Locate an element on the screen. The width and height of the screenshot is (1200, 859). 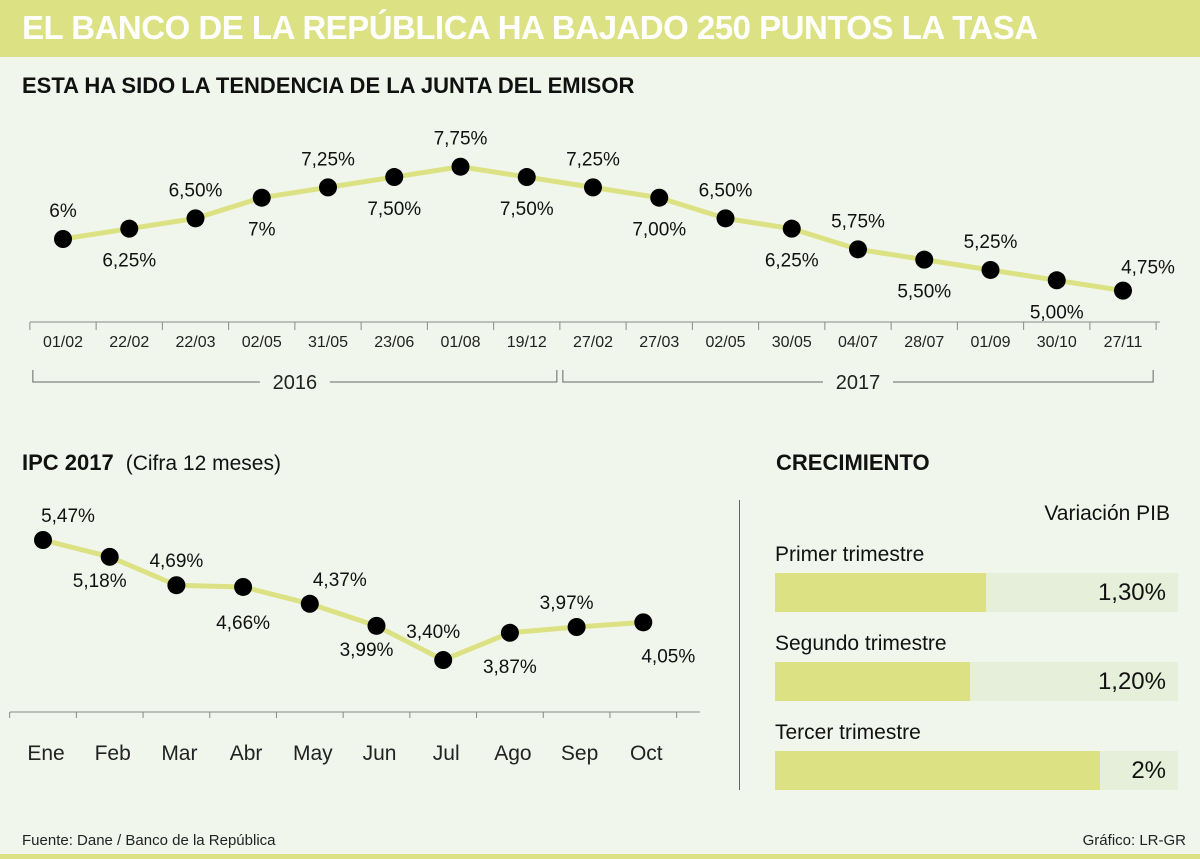
x-tick-label: 28/07 is located at coordinates (924, 342).